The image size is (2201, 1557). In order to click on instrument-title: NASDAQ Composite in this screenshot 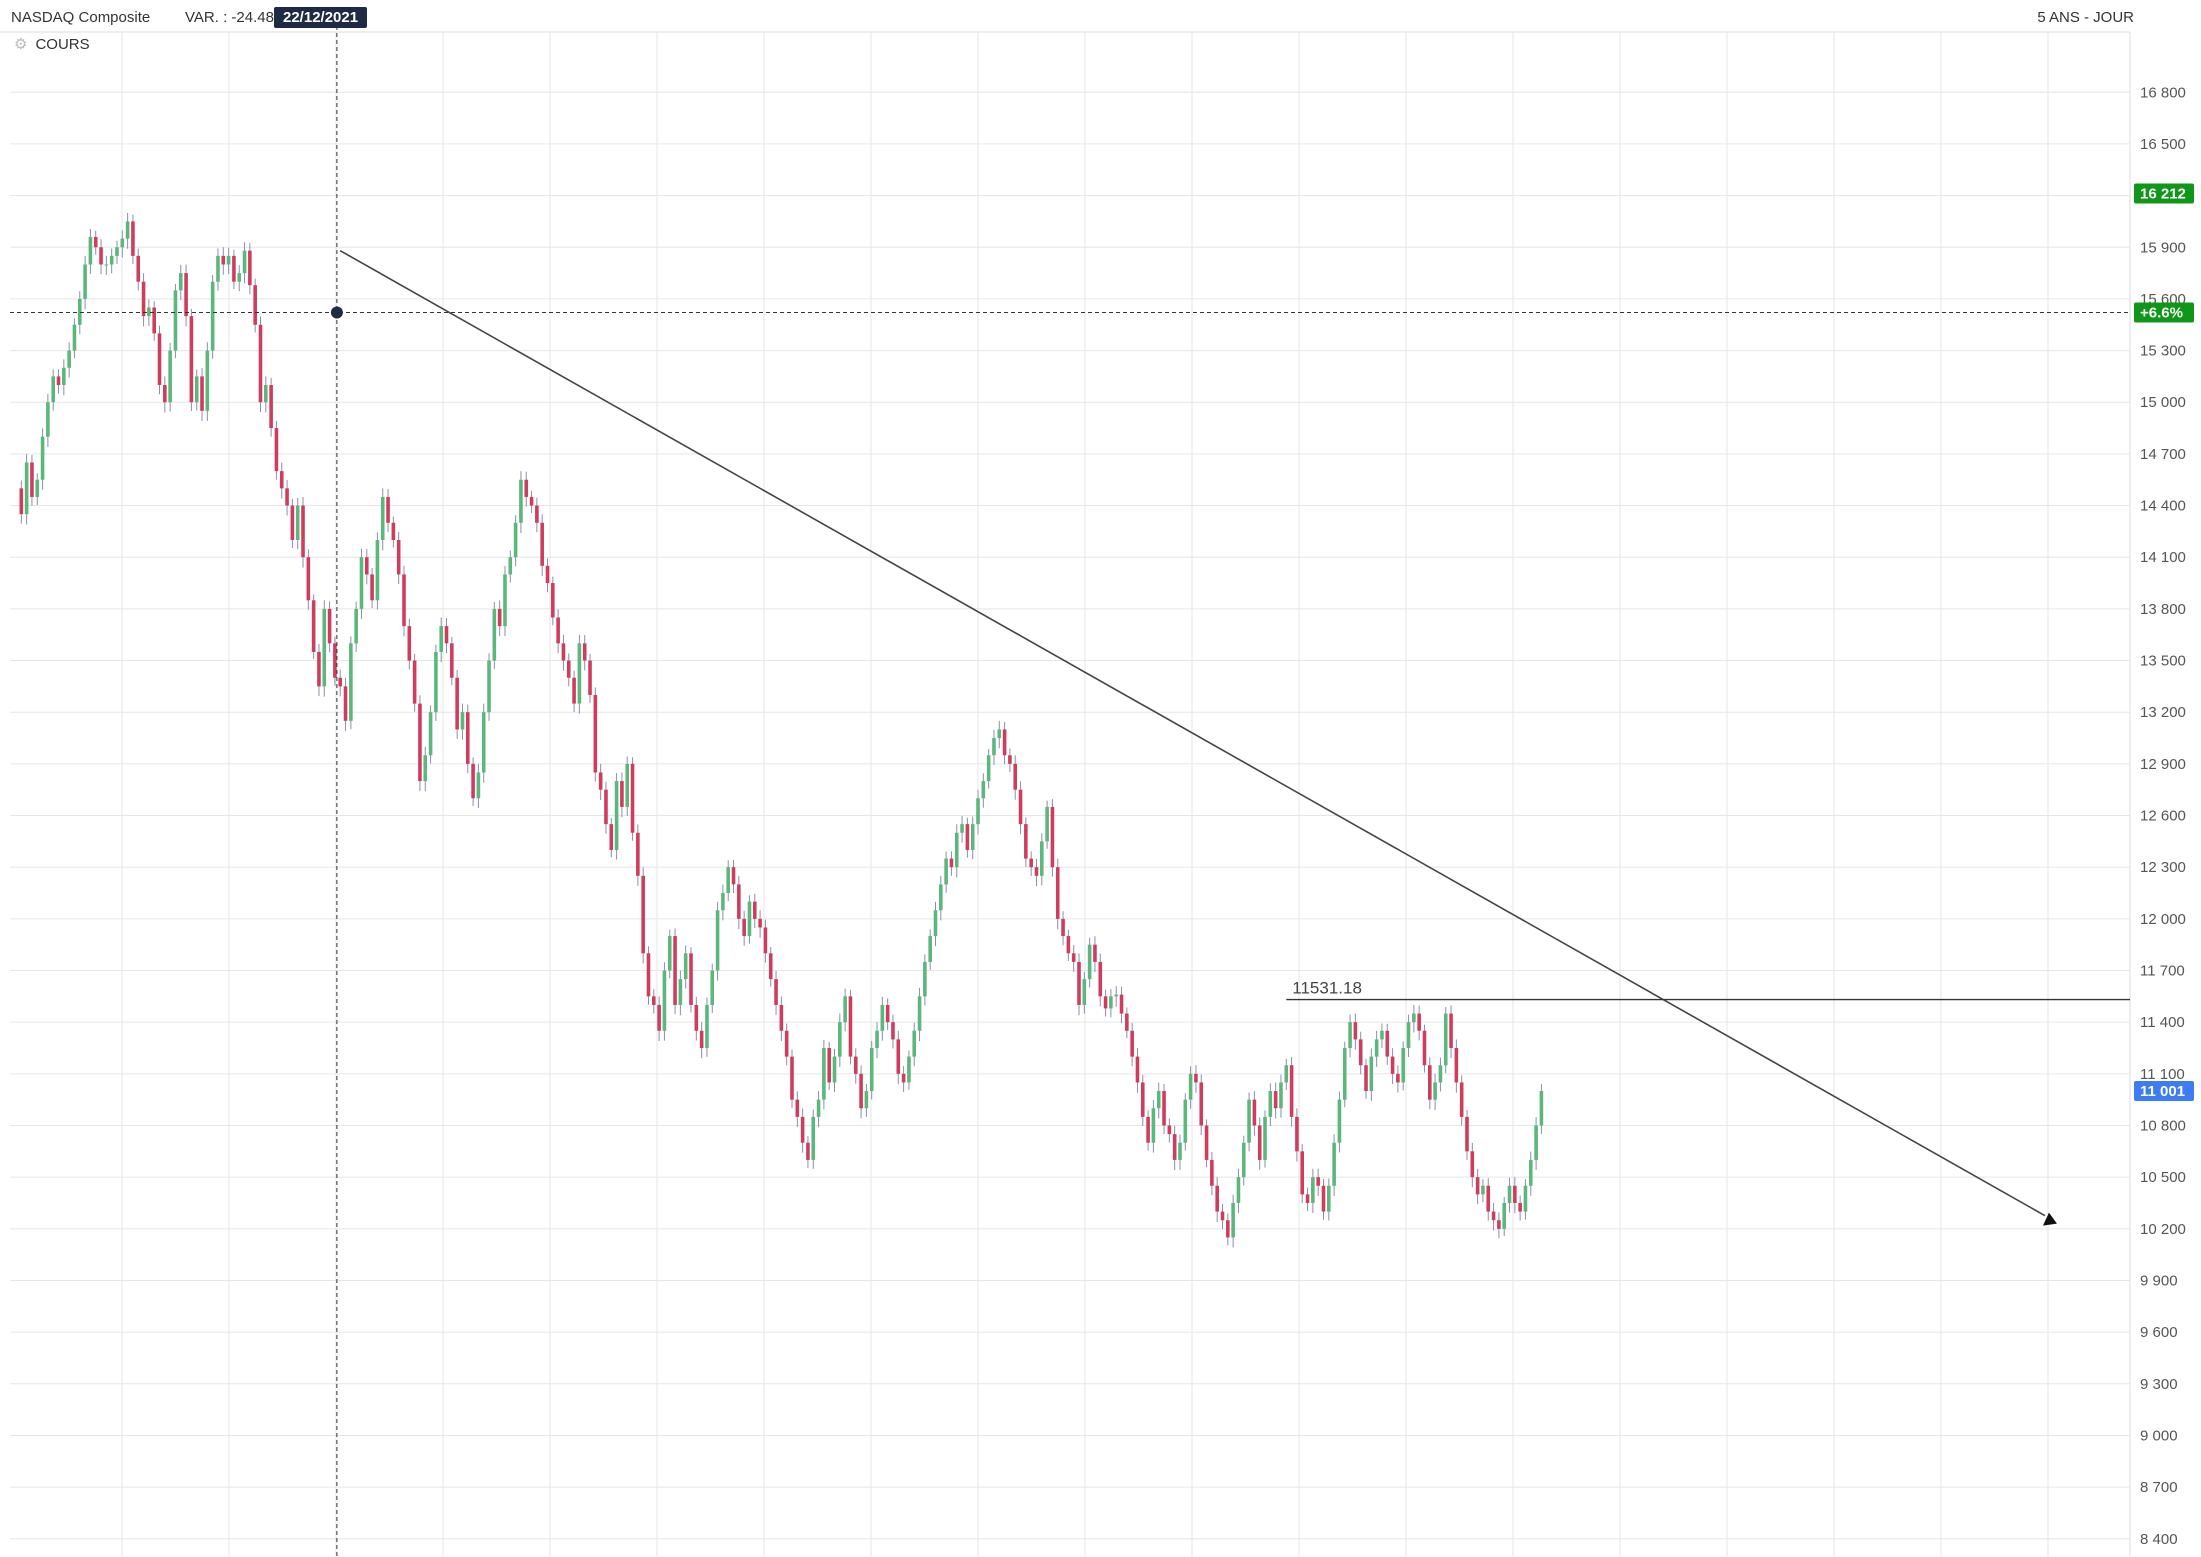, I will do `click(81, 17)`.